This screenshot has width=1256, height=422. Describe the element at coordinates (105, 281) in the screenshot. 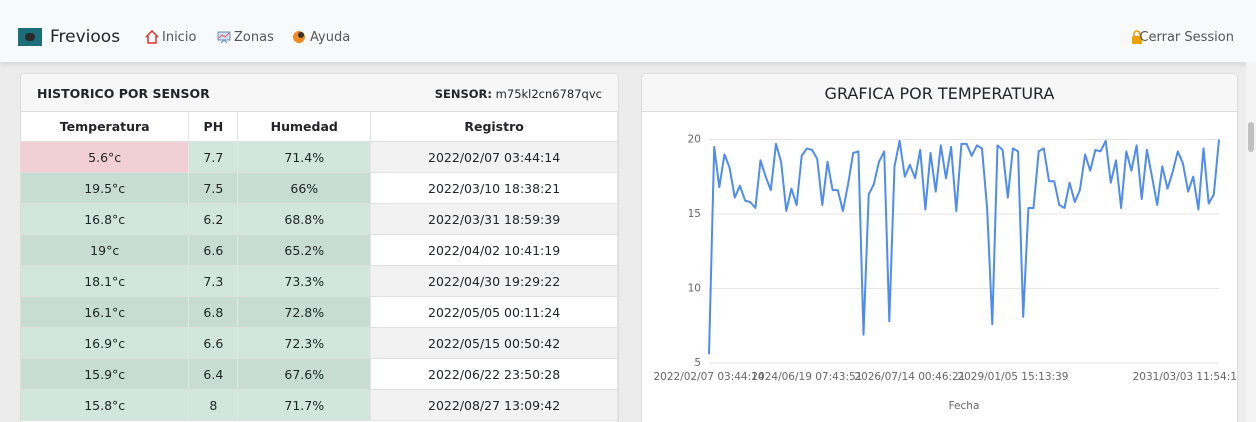

I see `table-cell: 18.1°c` at that location.